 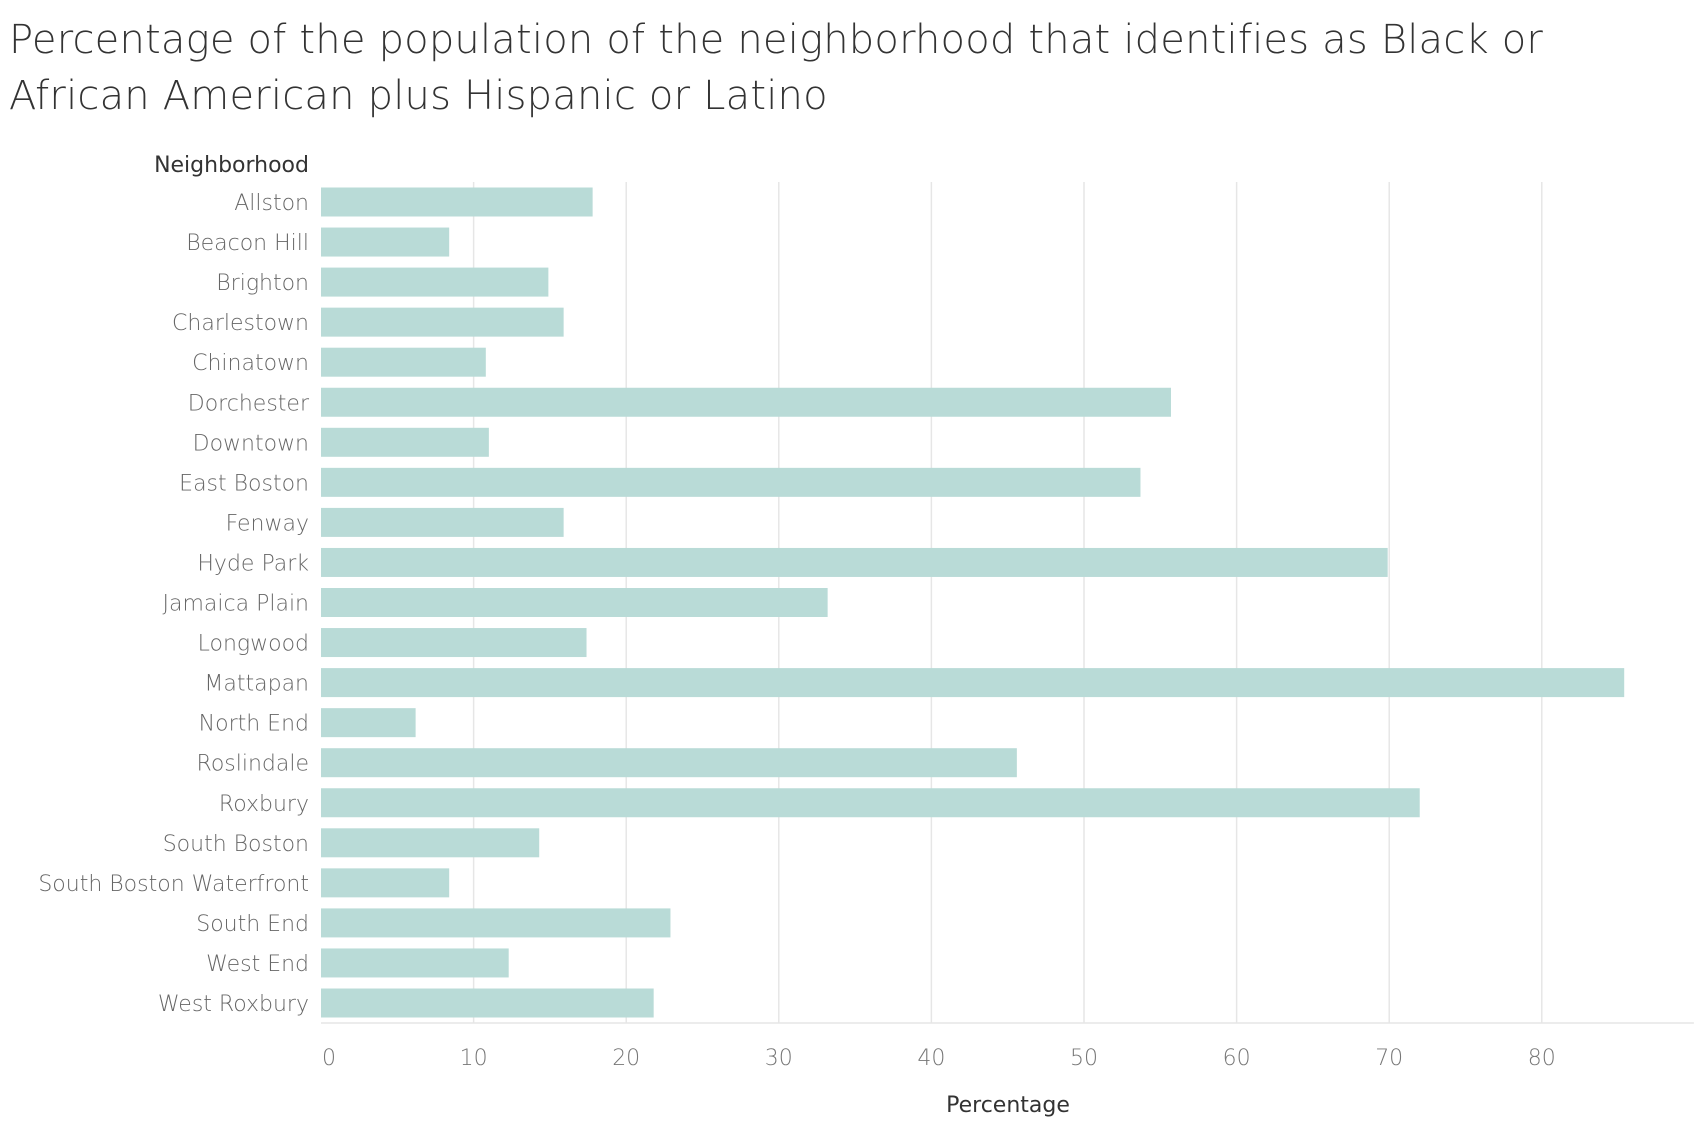 I want to click on row-label-allston: Allston, so click(x=271, y=203).